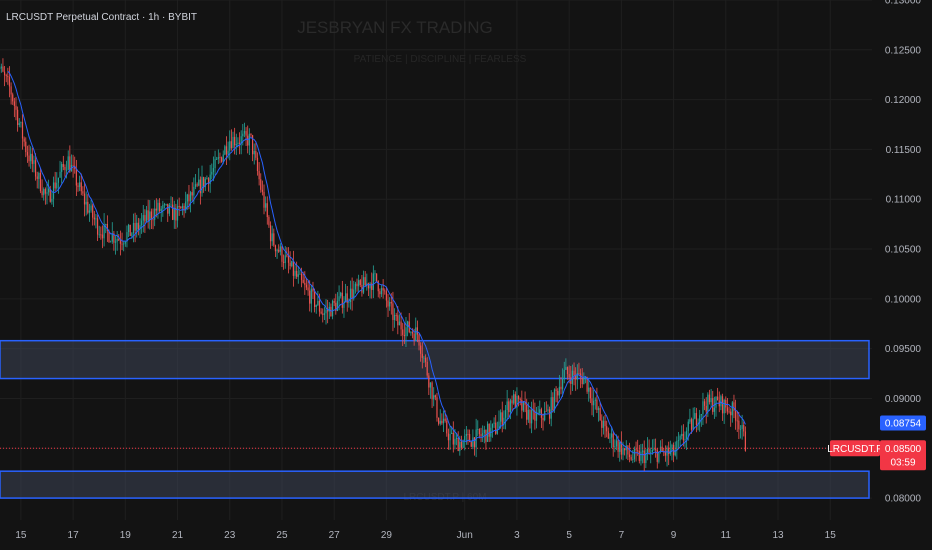 The height and width of the screenshot is (550, 932). Describe the element at coordinates (21, 535) in the screenshot. I see `x-tick-label: 15` at that location.